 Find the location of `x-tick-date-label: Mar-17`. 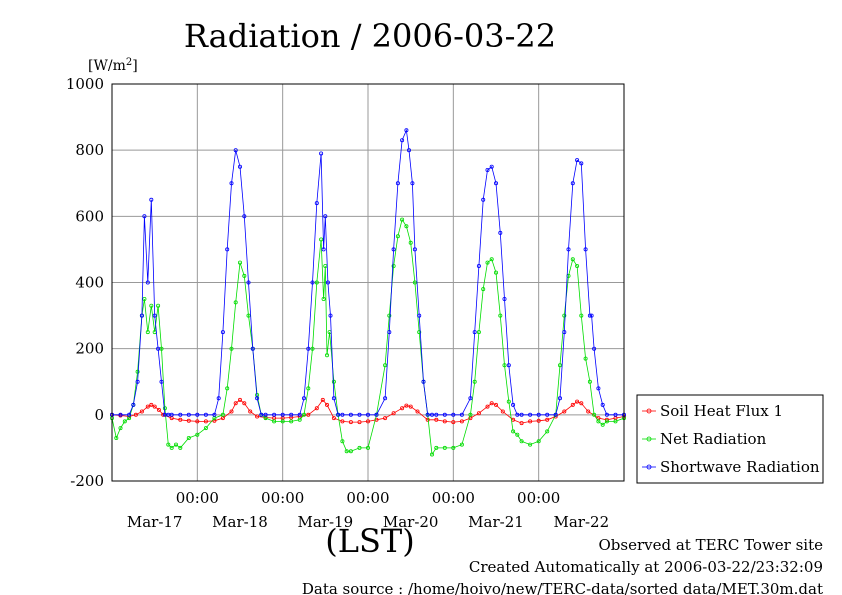

x-tick-date-label: Mar-17 is located at coordinates (155, 522).